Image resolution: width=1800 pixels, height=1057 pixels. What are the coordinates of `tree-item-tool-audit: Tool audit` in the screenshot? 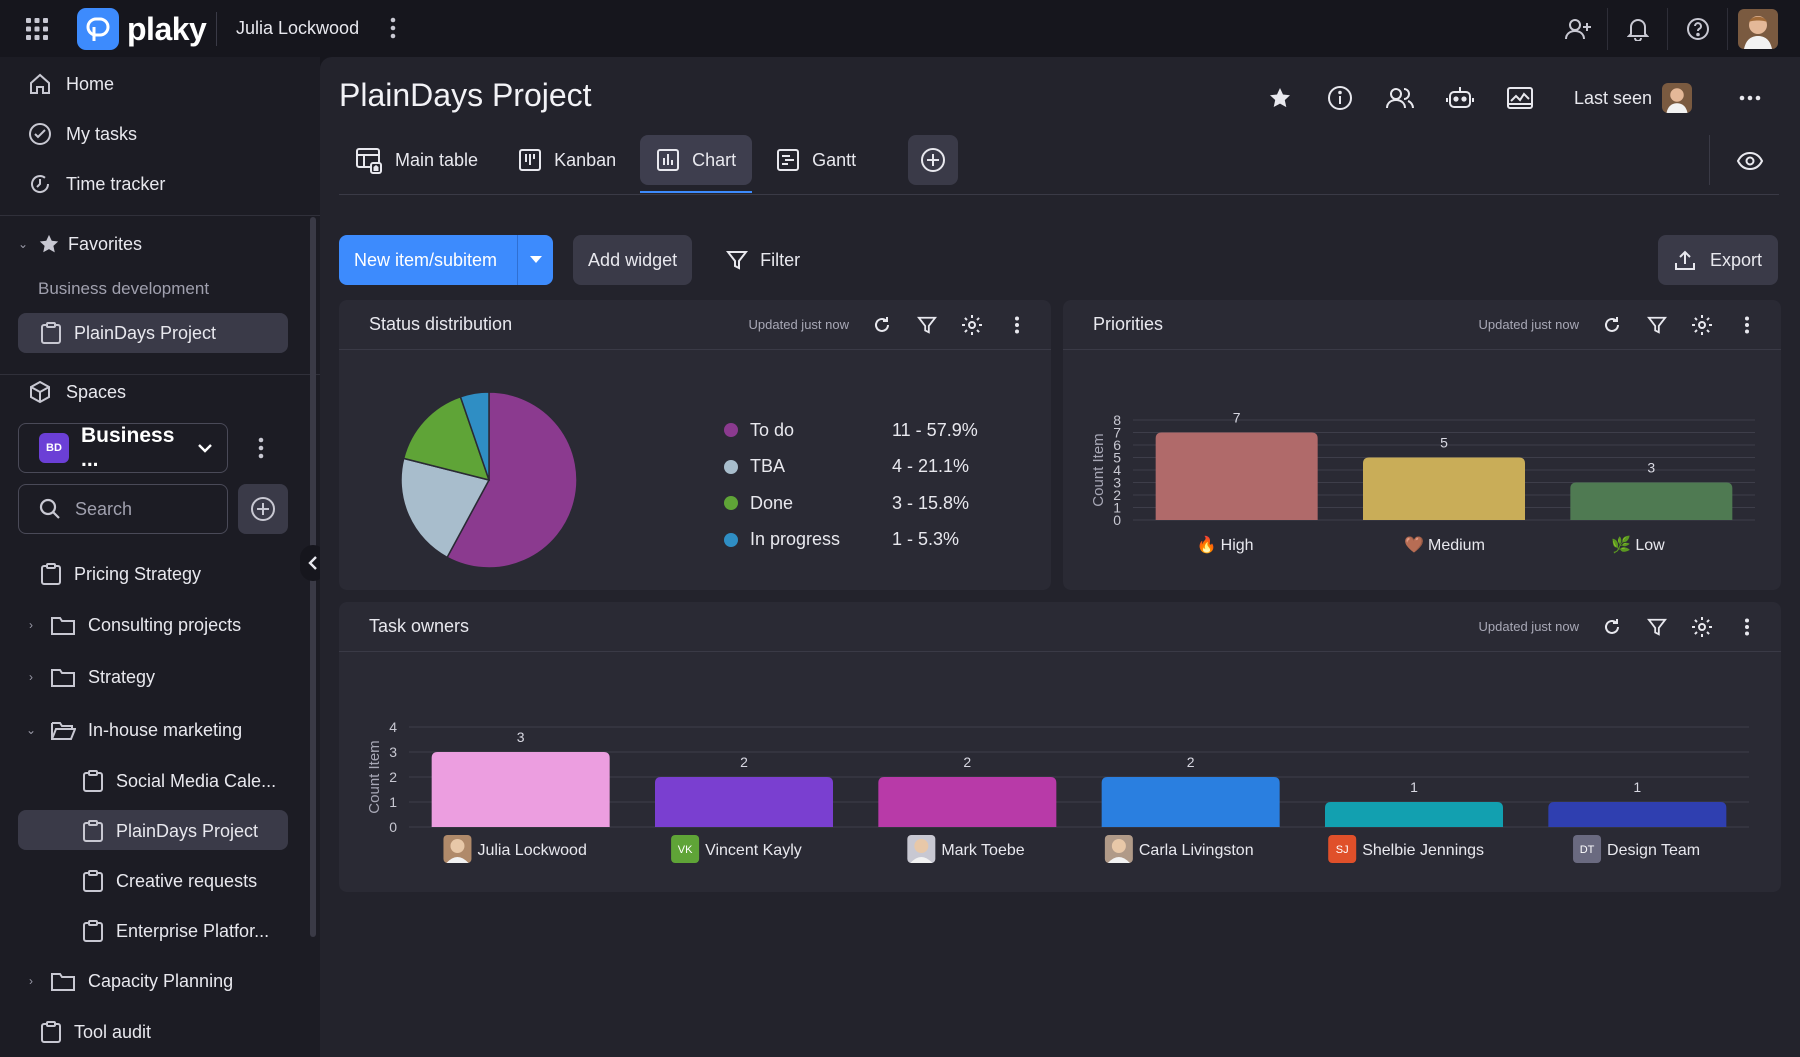 It's located at (95, 1032).